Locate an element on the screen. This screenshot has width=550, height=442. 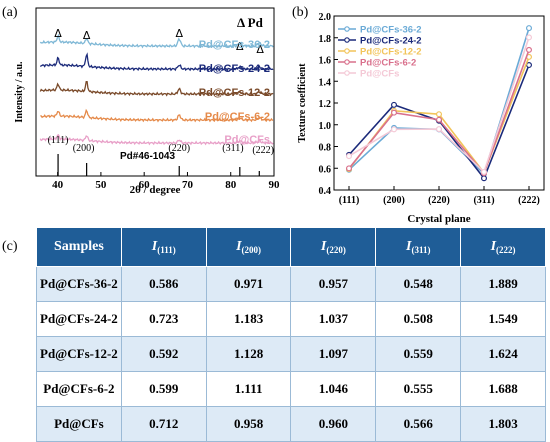
col-header-subscript: (220) is located at coordinates (336, 250).